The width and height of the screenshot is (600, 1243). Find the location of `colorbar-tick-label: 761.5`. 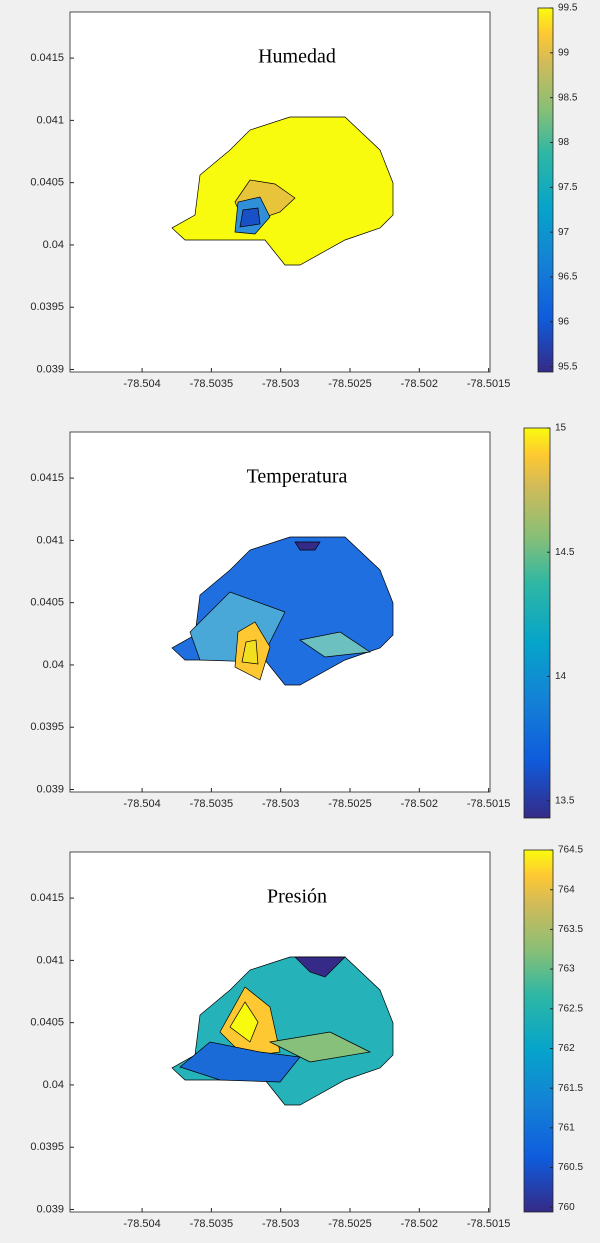

colorbar-tick-label: 761.5 is located at coordinates (570, 1088).